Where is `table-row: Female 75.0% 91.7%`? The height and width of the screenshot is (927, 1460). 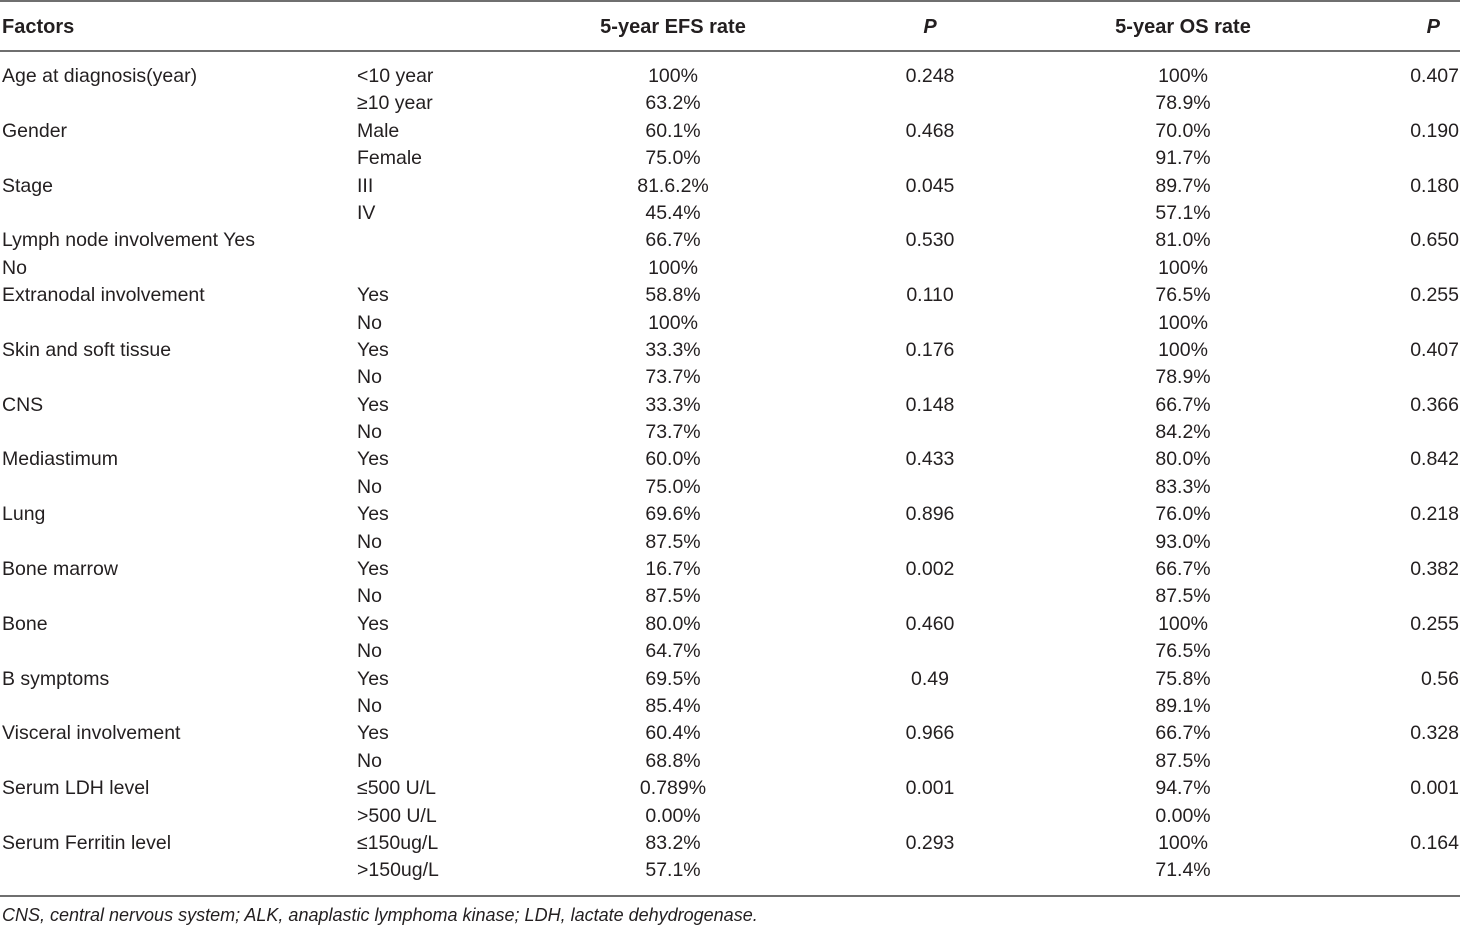 table-row: Female 75.0% 91.7% is located at coordinates (730, 158).